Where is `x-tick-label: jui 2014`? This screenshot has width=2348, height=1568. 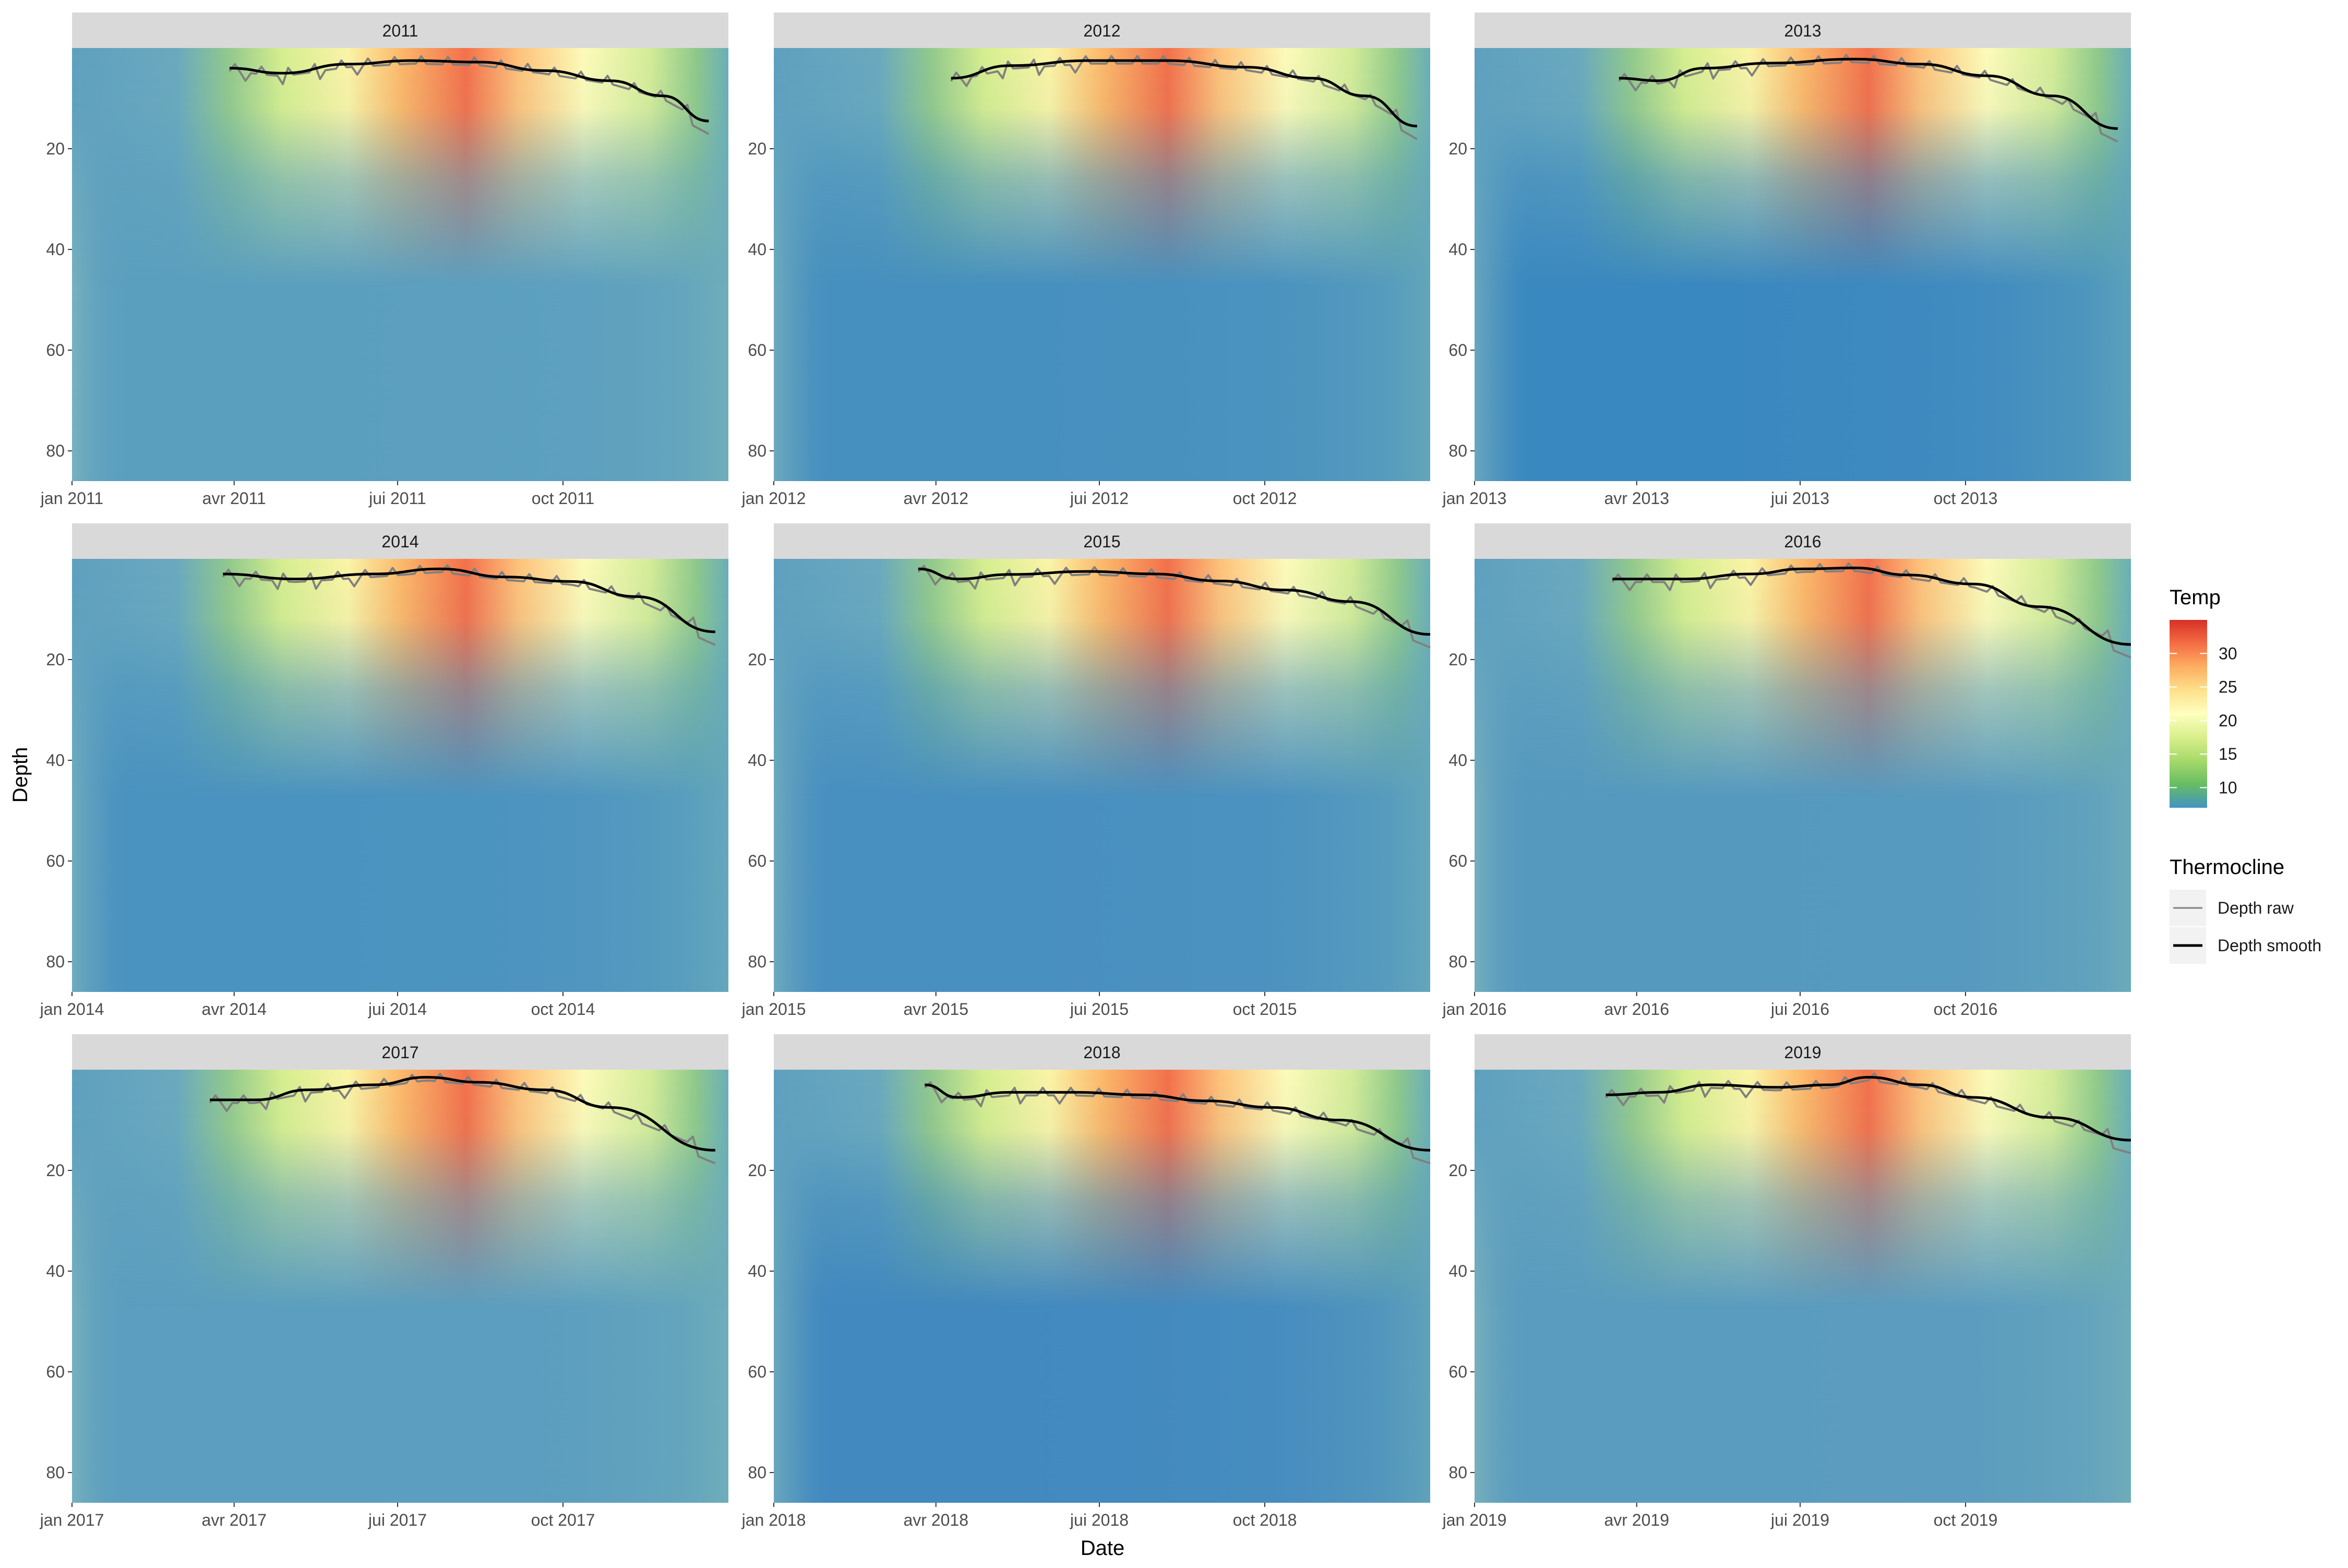 x-tick-label: jui 2014 is located at coordinates (397, 1009).